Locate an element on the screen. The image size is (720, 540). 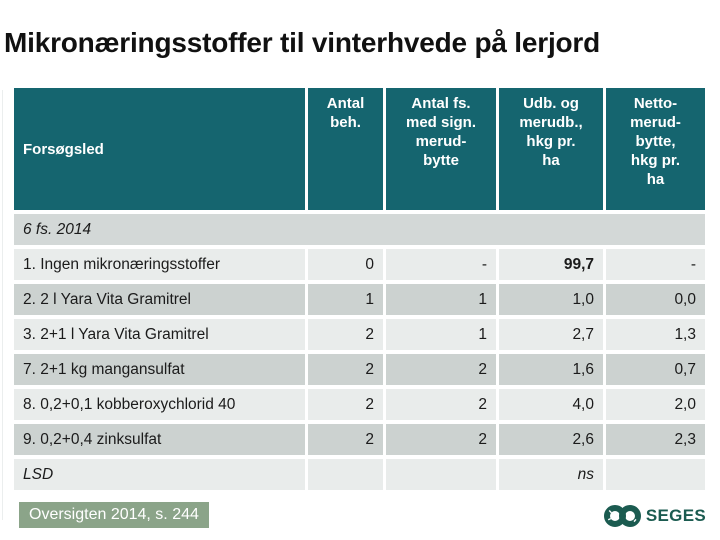
seges-logo-text: SEGES is located at coordinates (675, 515).